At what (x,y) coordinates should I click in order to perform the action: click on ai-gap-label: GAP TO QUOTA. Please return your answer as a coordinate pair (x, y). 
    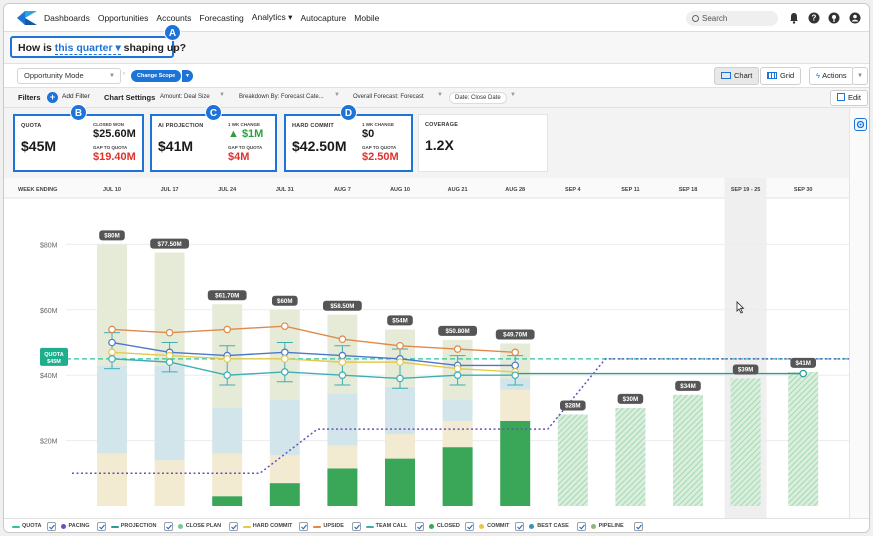
    Looking at the image, I should click on (245, 147).